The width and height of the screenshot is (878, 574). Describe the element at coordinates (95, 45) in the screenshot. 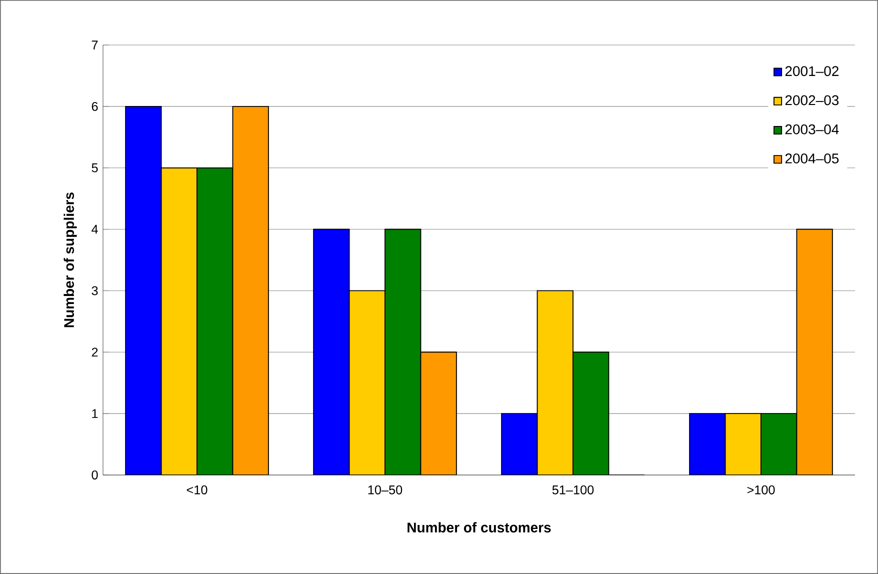

I see `y-tick-label: 7` at that location.